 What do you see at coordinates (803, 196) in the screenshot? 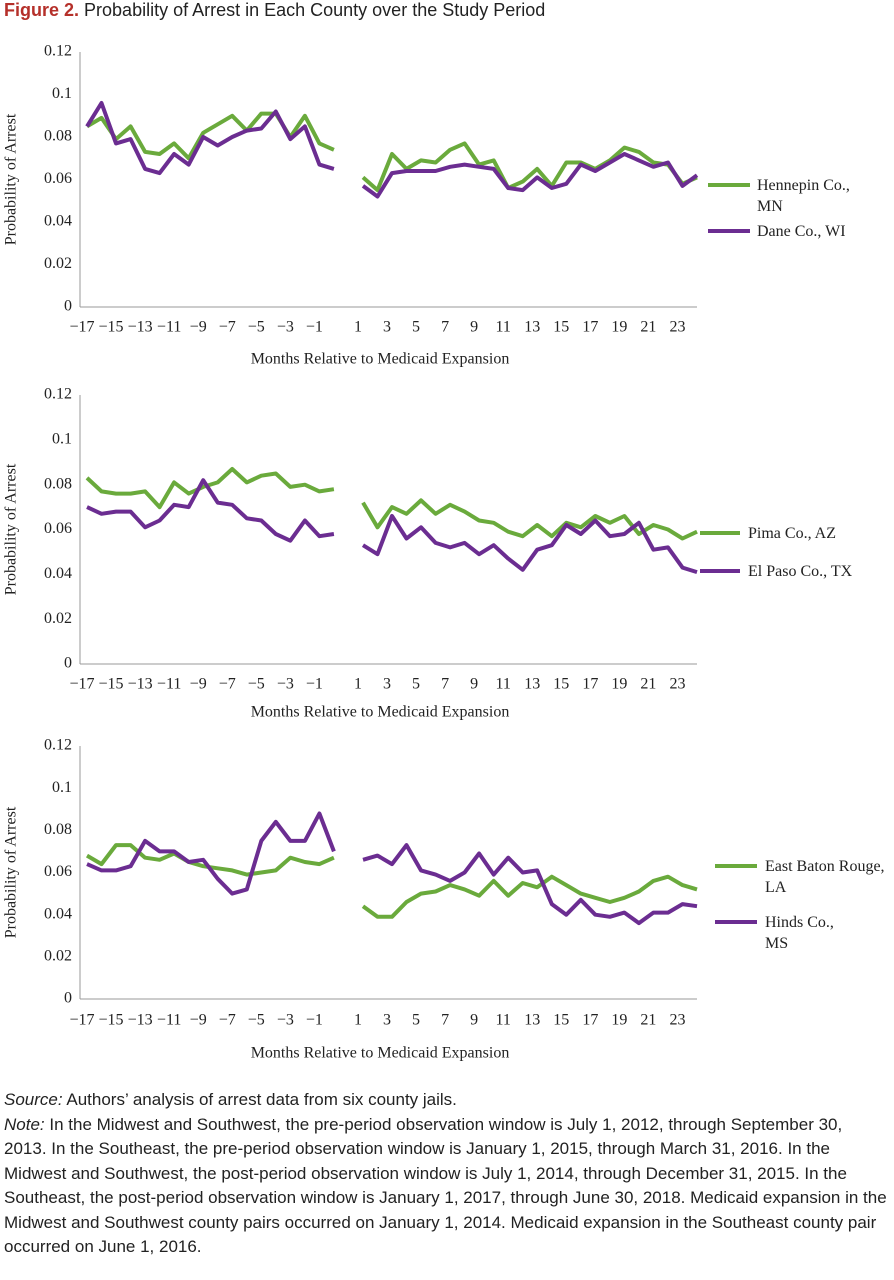
I see `legend-label: Hennepin Co., MN` at bounding box center [803, 196].